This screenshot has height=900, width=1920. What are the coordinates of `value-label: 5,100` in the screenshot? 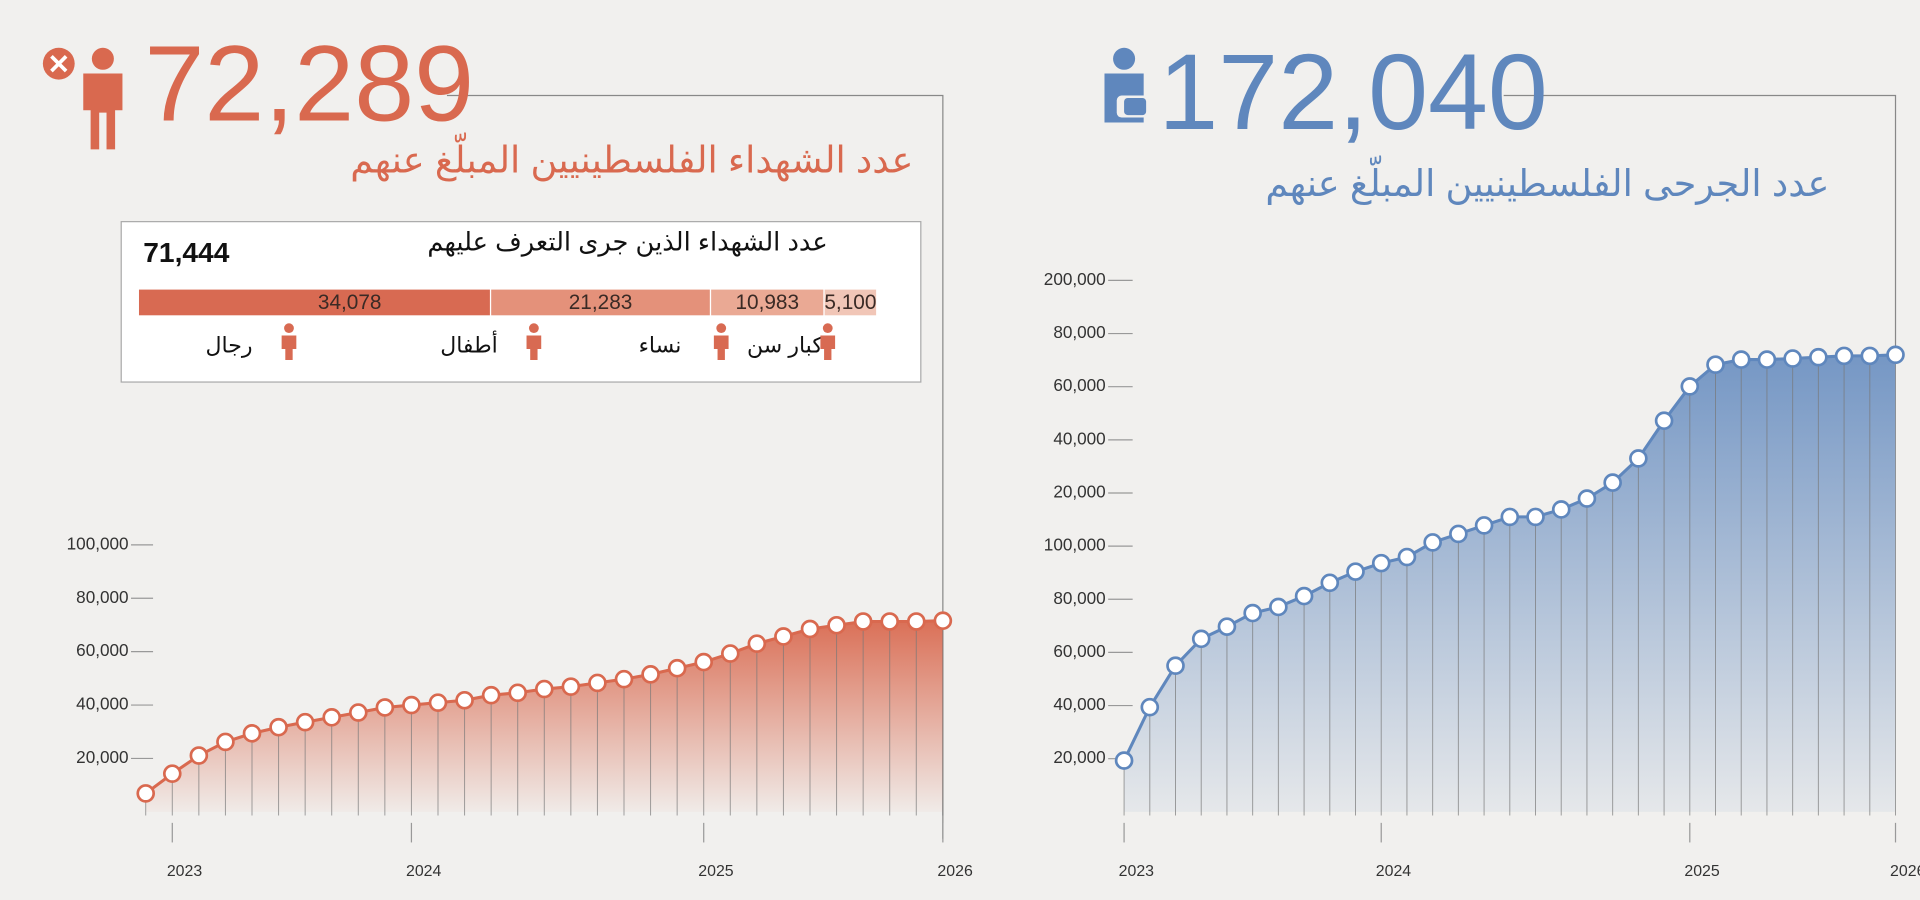 It's located at (850, 302).